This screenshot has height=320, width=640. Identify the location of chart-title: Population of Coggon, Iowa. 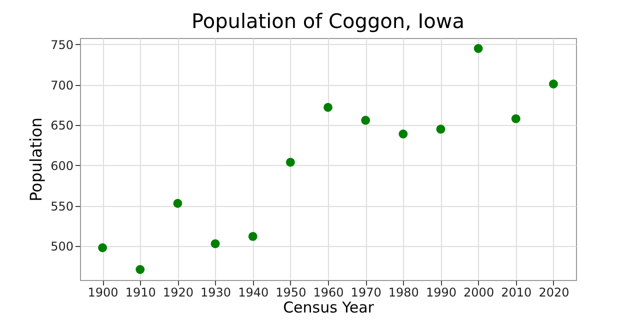
(328, 21).